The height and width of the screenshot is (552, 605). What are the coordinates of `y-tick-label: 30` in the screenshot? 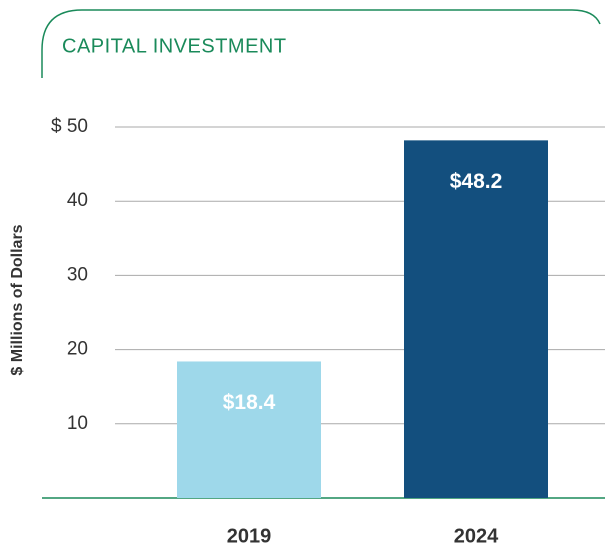 It's located at (77, 274).